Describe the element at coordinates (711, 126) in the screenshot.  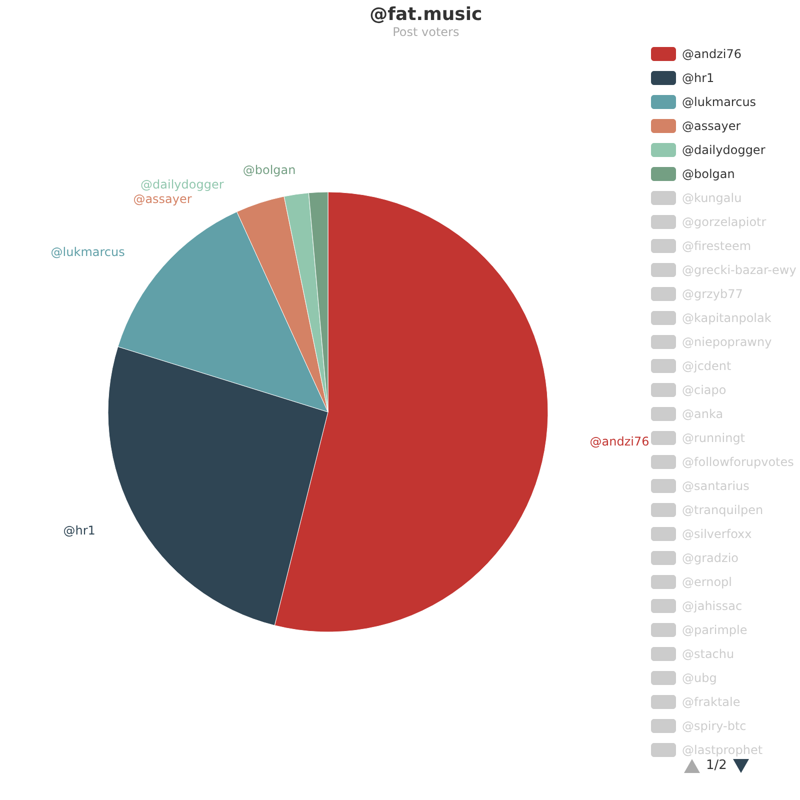
I see `legend-label: @assayer` at that location.